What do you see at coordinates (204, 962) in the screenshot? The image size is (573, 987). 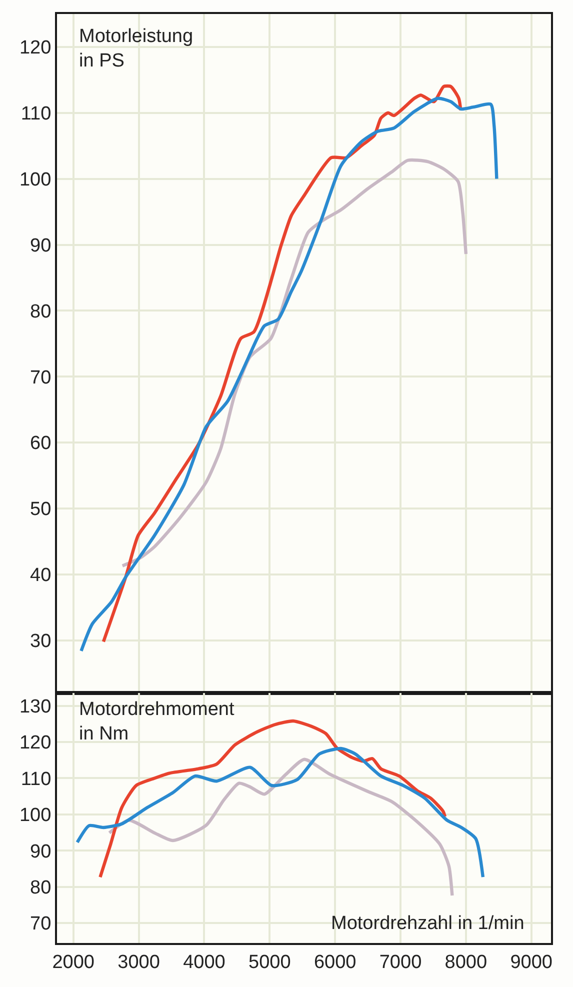 I see `x-tick-label: 4000` at bounding box center [204, 962].